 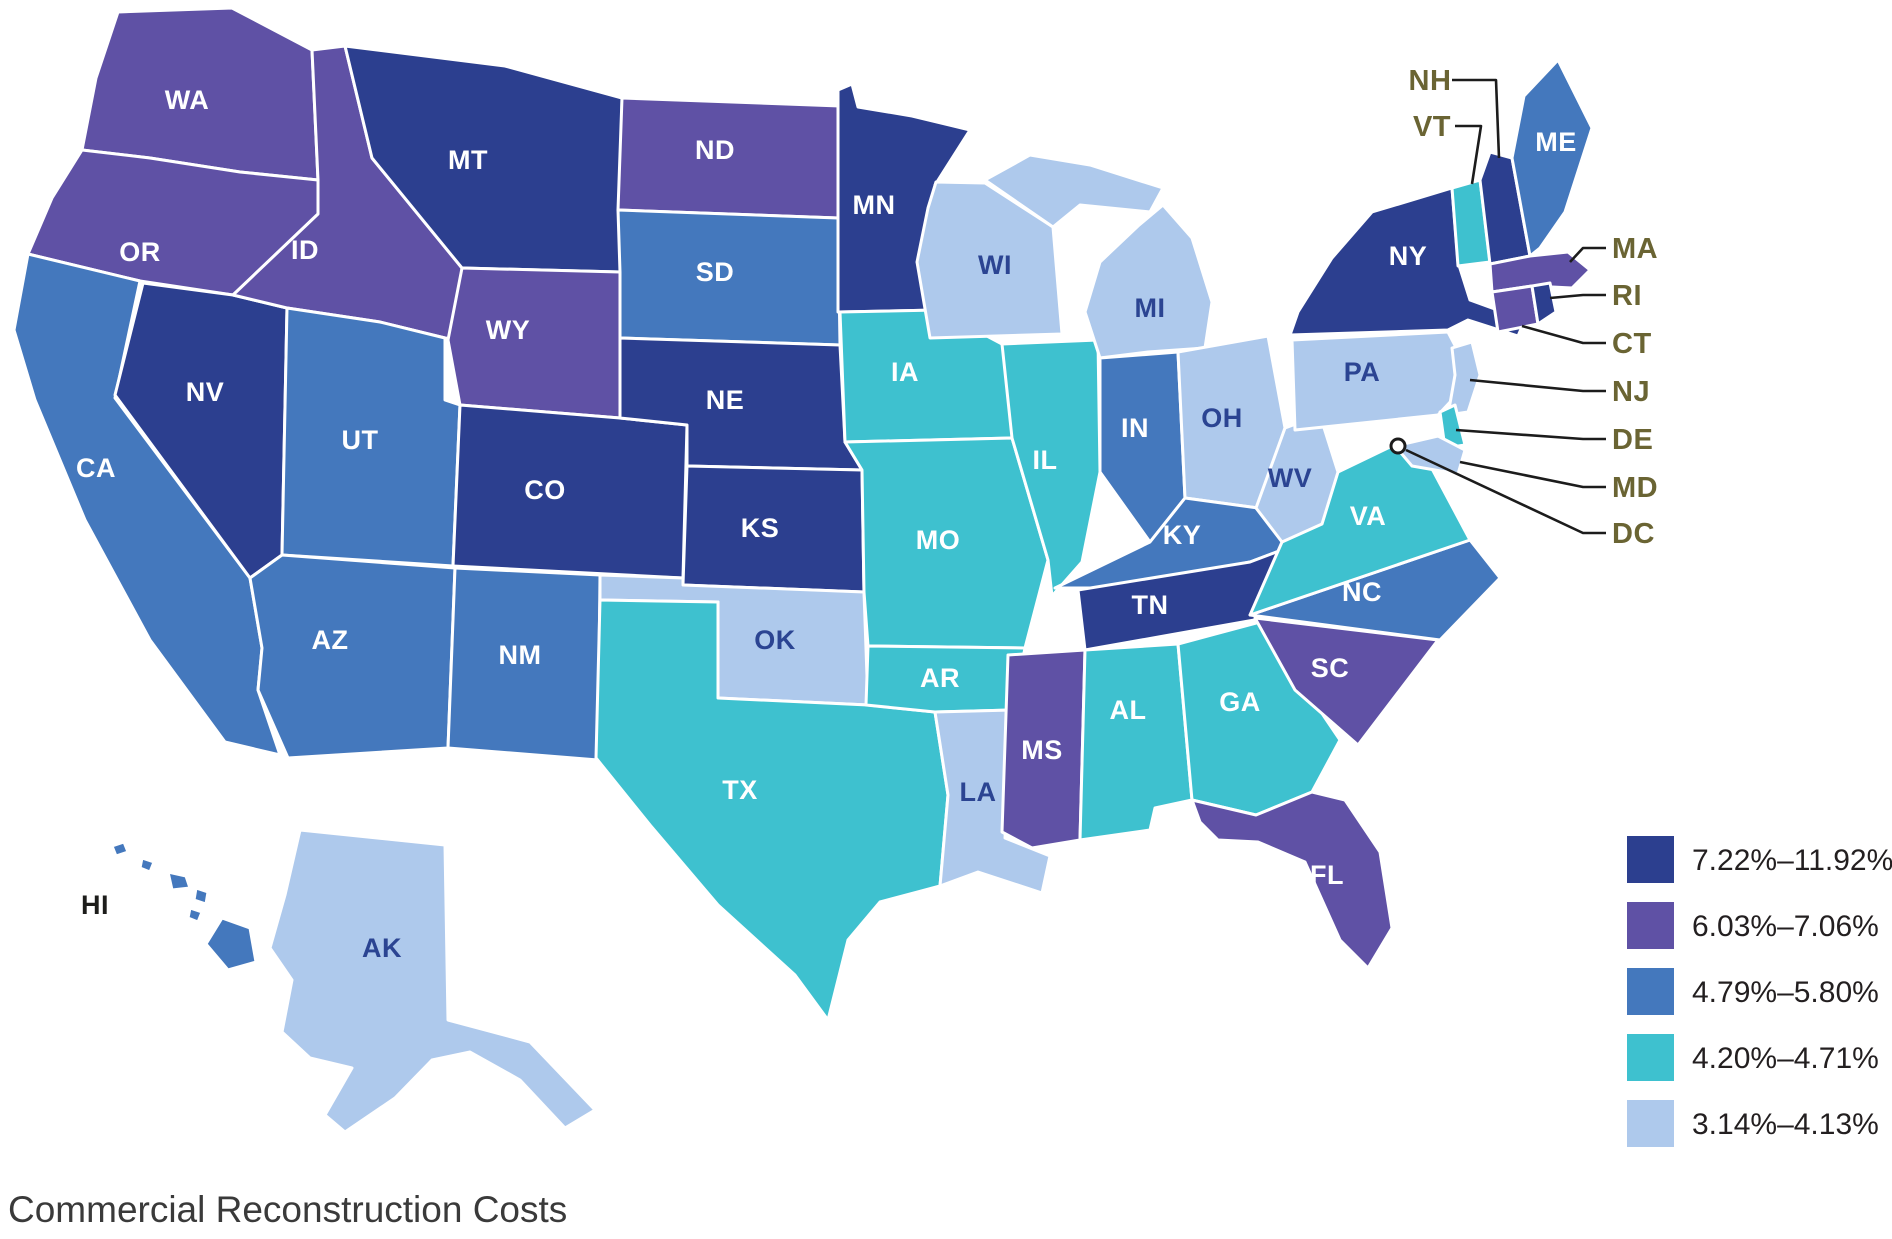 I want to click on callout-line-nh, so click(x=1476, y=118).